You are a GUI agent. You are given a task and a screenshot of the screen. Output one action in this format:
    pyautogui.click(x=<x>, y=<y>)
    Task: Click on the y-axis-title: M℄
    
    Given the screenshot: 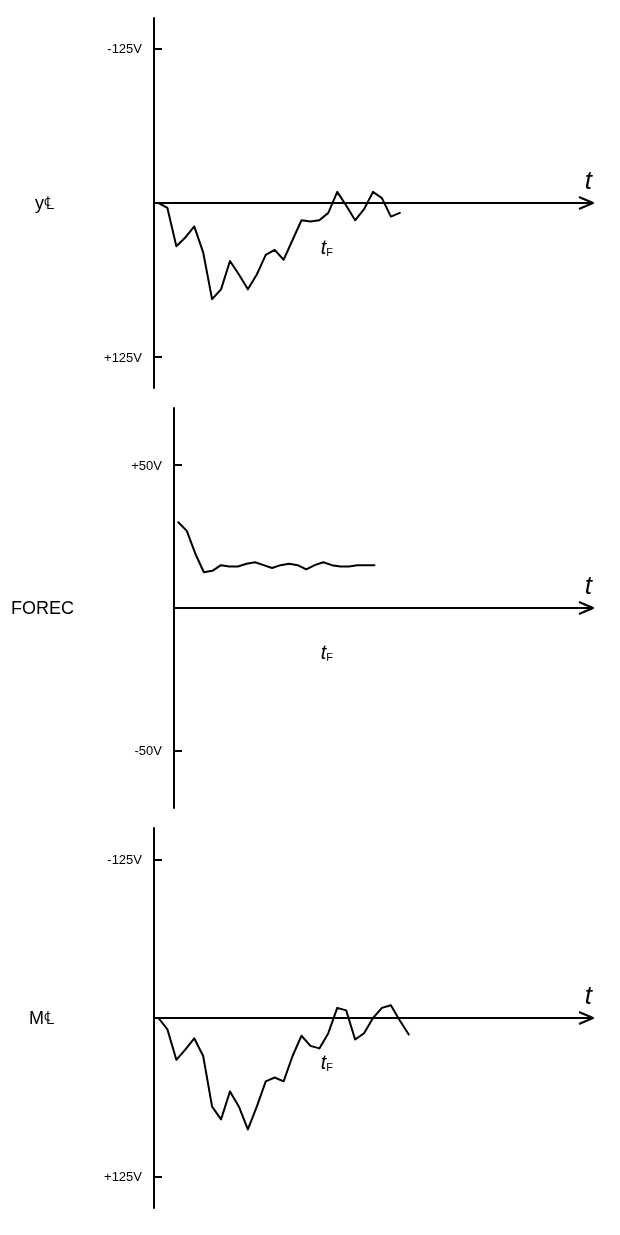 What is the action you would take?
    pyautogui.click(x=41, y=1018)
    